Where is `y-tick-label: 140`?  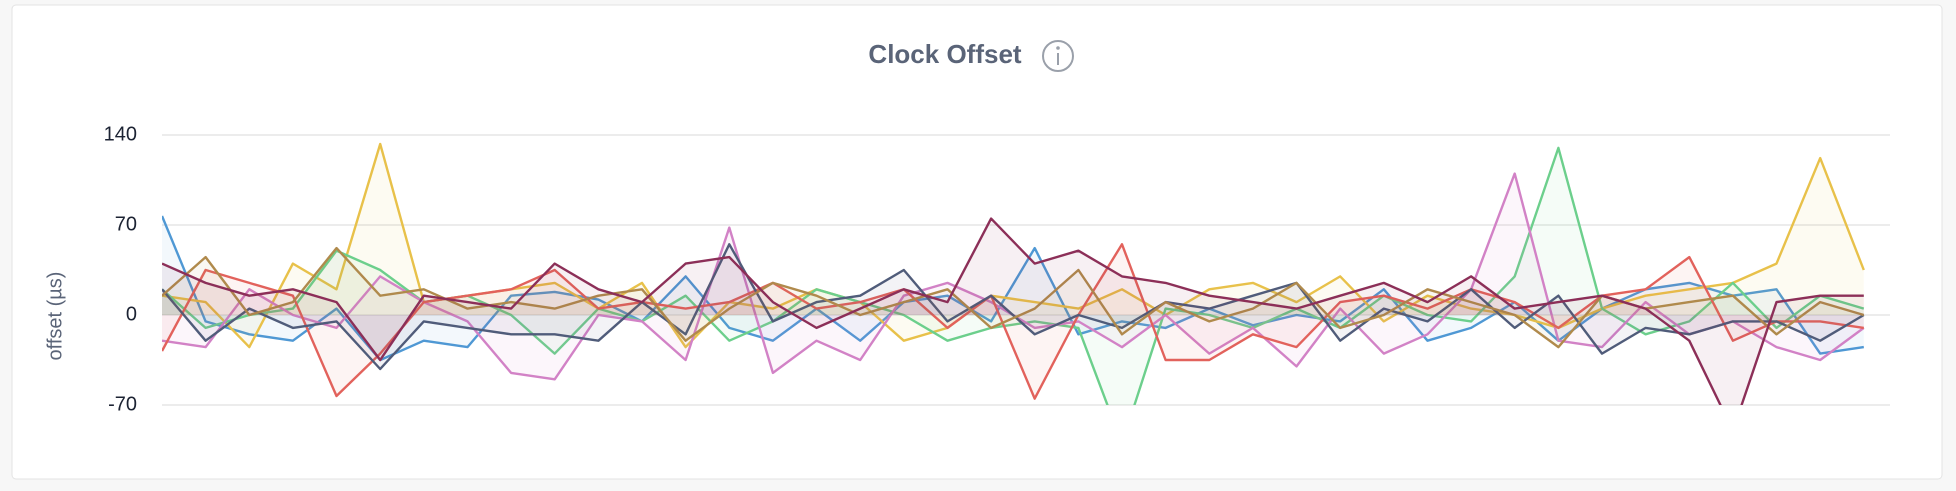 y-tick-label: 140 is located at coordinates (120, 134).